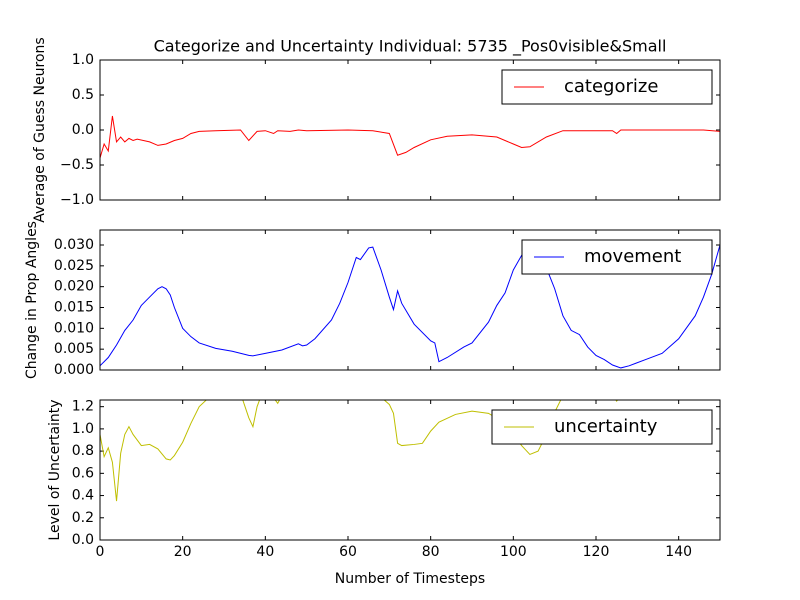 The image size is (800, 600). I want to click on y-tick-label: 0.8, so click(83, 451).